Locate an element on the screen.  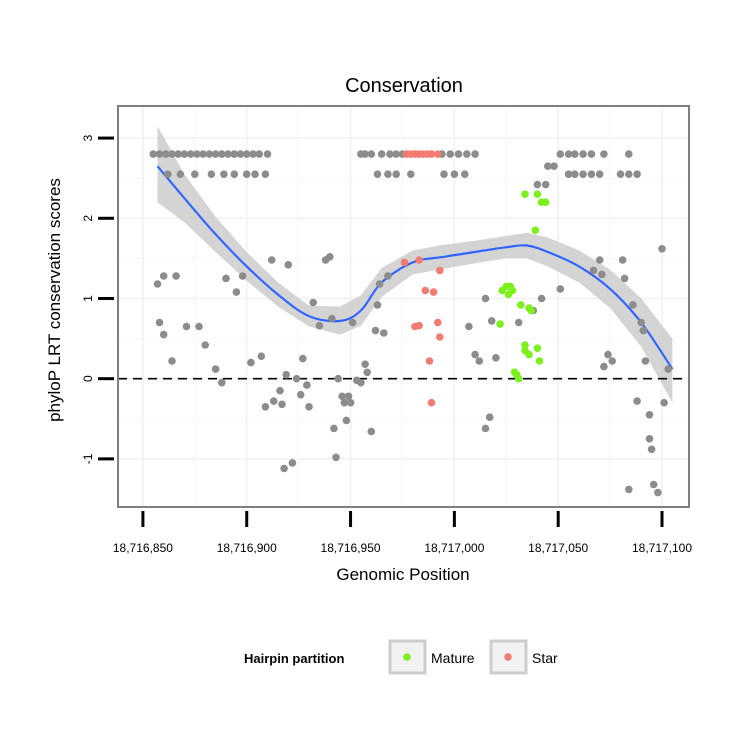
y-axis: -1 0 1 2 3 is located at coordinates (97, 299).